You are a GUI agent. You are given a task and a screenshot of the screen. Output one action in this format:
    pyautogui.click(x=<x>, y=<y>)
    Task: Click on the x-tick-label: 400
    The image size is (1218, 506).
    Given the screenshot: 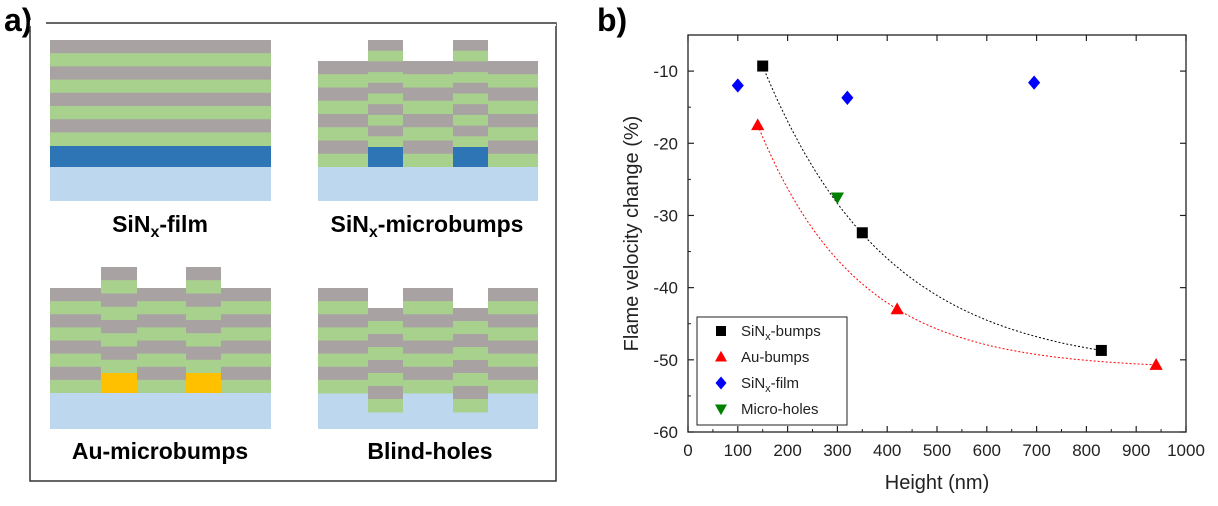 What is the action you would take?
    pyautogui.click(x=887, y=450)
    